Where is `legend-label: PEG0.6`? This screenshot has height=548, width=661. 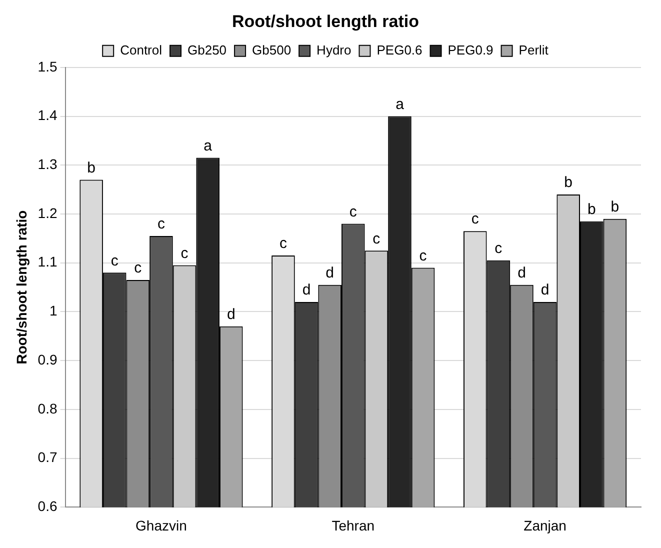 legend-label: PEG0.6 is located at coordinates (399, 50).